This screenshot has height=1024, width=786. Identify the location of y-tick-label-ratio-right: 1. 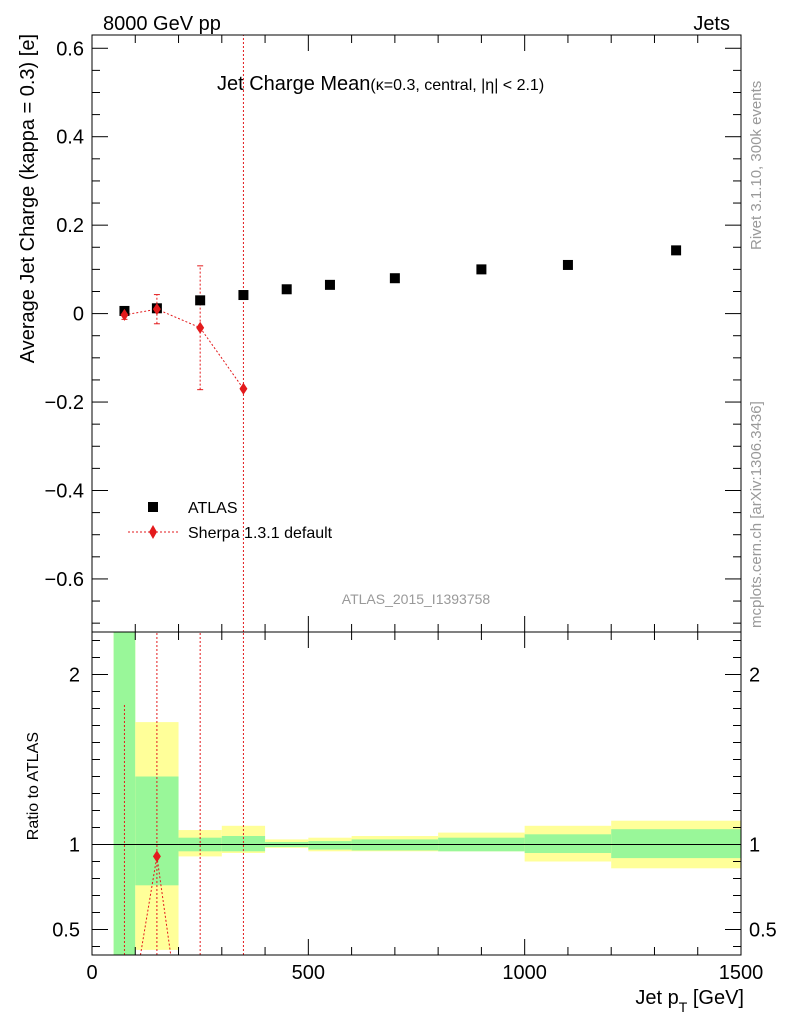
(754, 846).